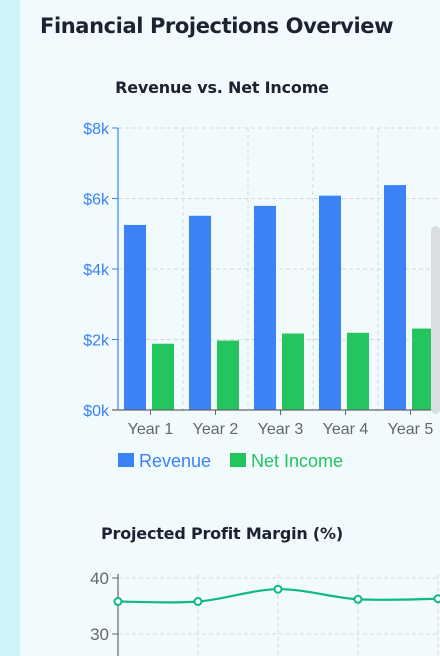 This screenshot has width=440, height=656. What do you see at coordinates (222, 533) in the screenshot?
I see `line-chart-title: Projected Profit Margin (%)` at bounding box center [222, 533].